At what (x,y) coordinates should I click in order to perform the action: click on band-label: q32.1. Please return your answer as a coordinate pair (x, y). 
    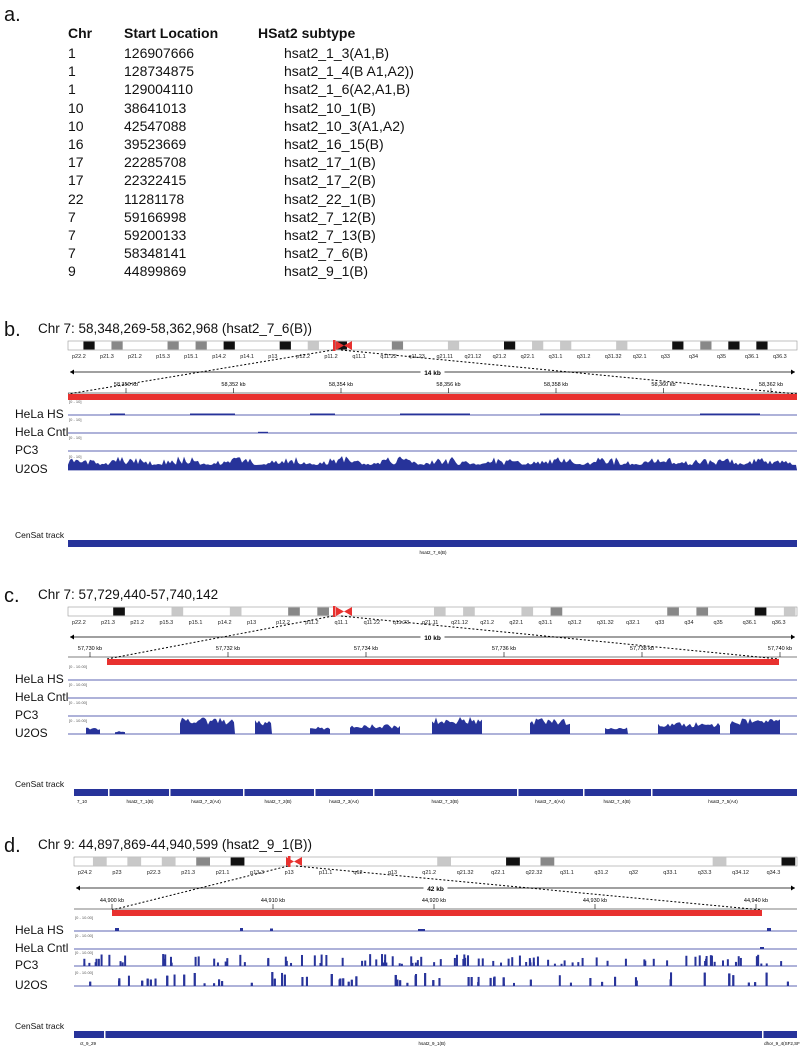
    Looking at the image, I should click on (640, 357).